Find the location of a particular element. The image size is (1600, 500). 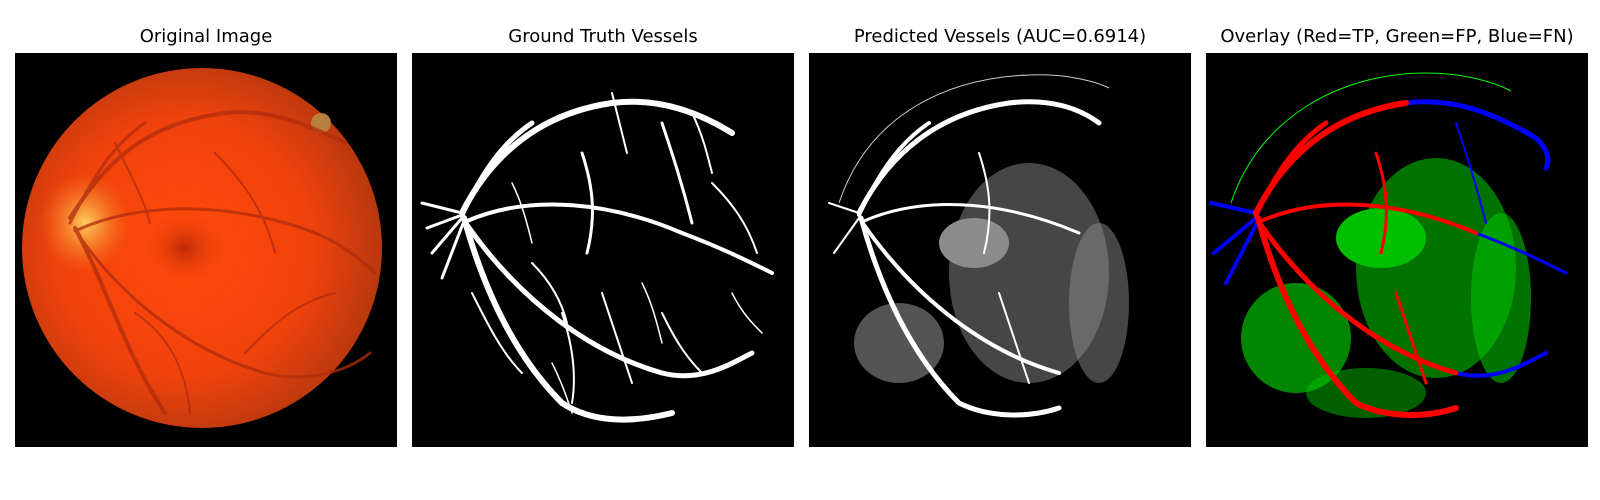

ground-truth-vessel-map is located at coordinates (597, 257).